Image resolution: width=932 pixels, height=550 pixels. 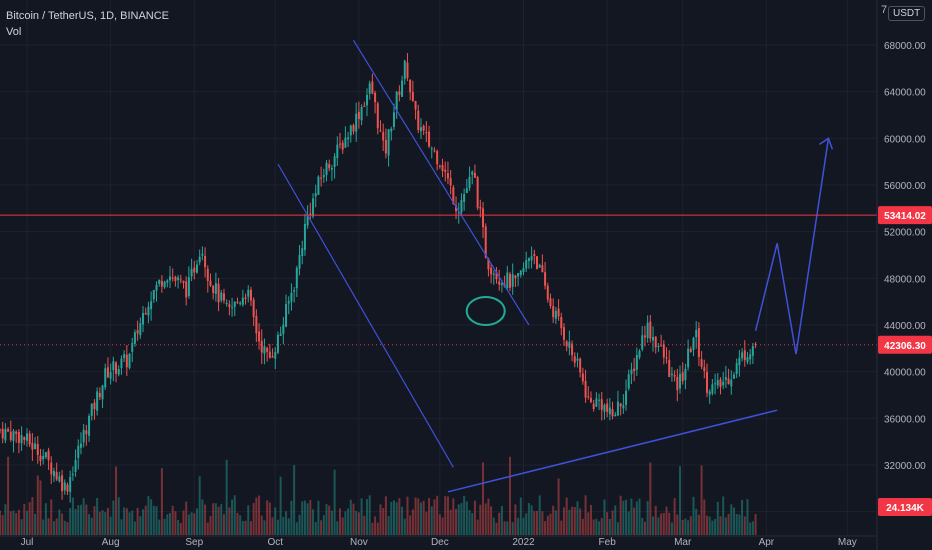 I want to click on horizontal-line-price-badge-bg, so click(x=905, y=215).